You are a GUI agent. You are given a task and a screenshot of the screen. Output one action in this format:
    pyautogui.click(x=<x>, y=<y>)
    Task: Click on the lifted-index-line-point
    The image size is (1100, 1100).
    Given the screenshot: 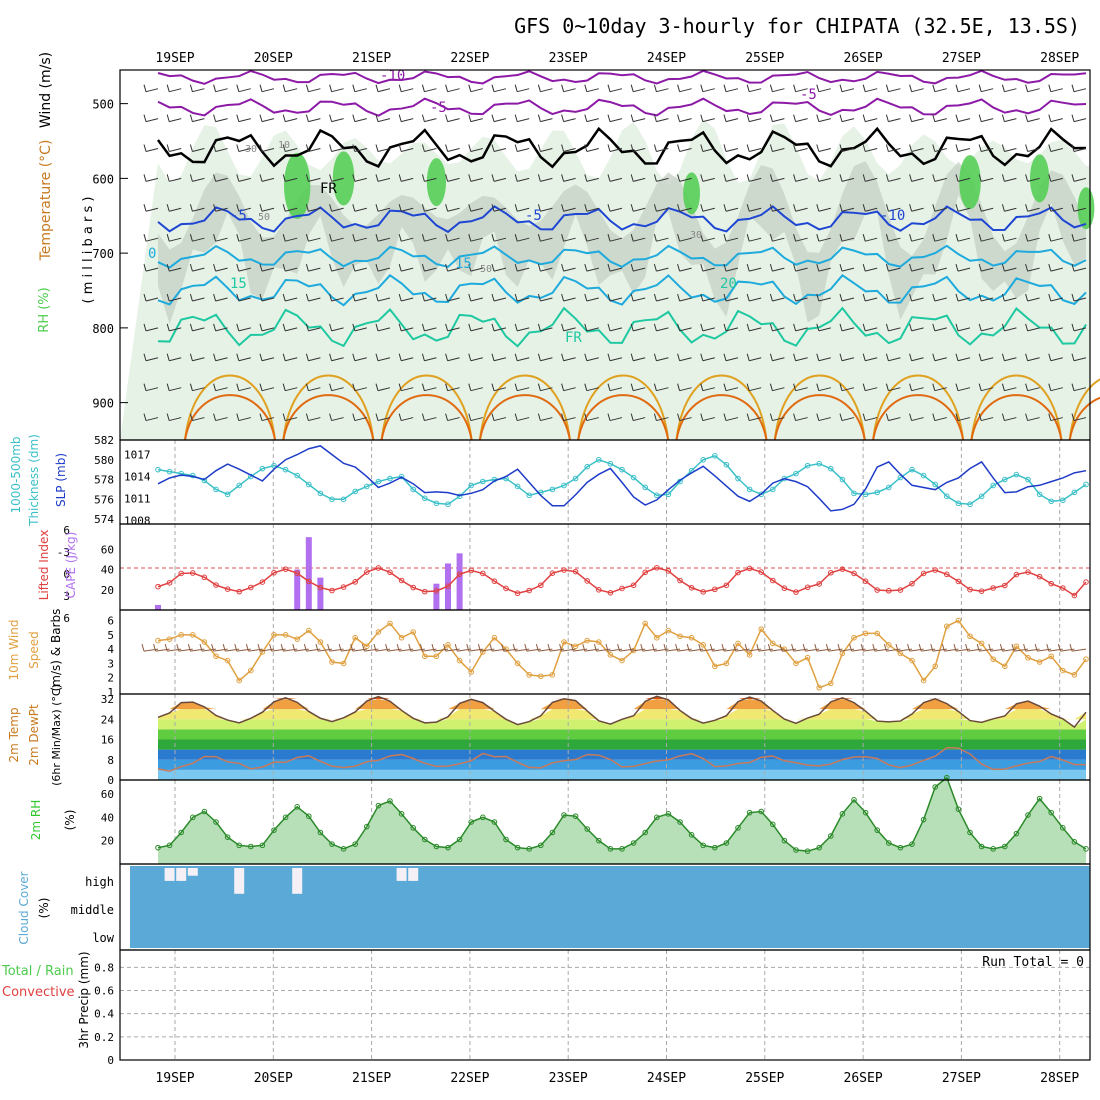 What is the action you would take?
    pyautogui.click(x=332, y=590)
    